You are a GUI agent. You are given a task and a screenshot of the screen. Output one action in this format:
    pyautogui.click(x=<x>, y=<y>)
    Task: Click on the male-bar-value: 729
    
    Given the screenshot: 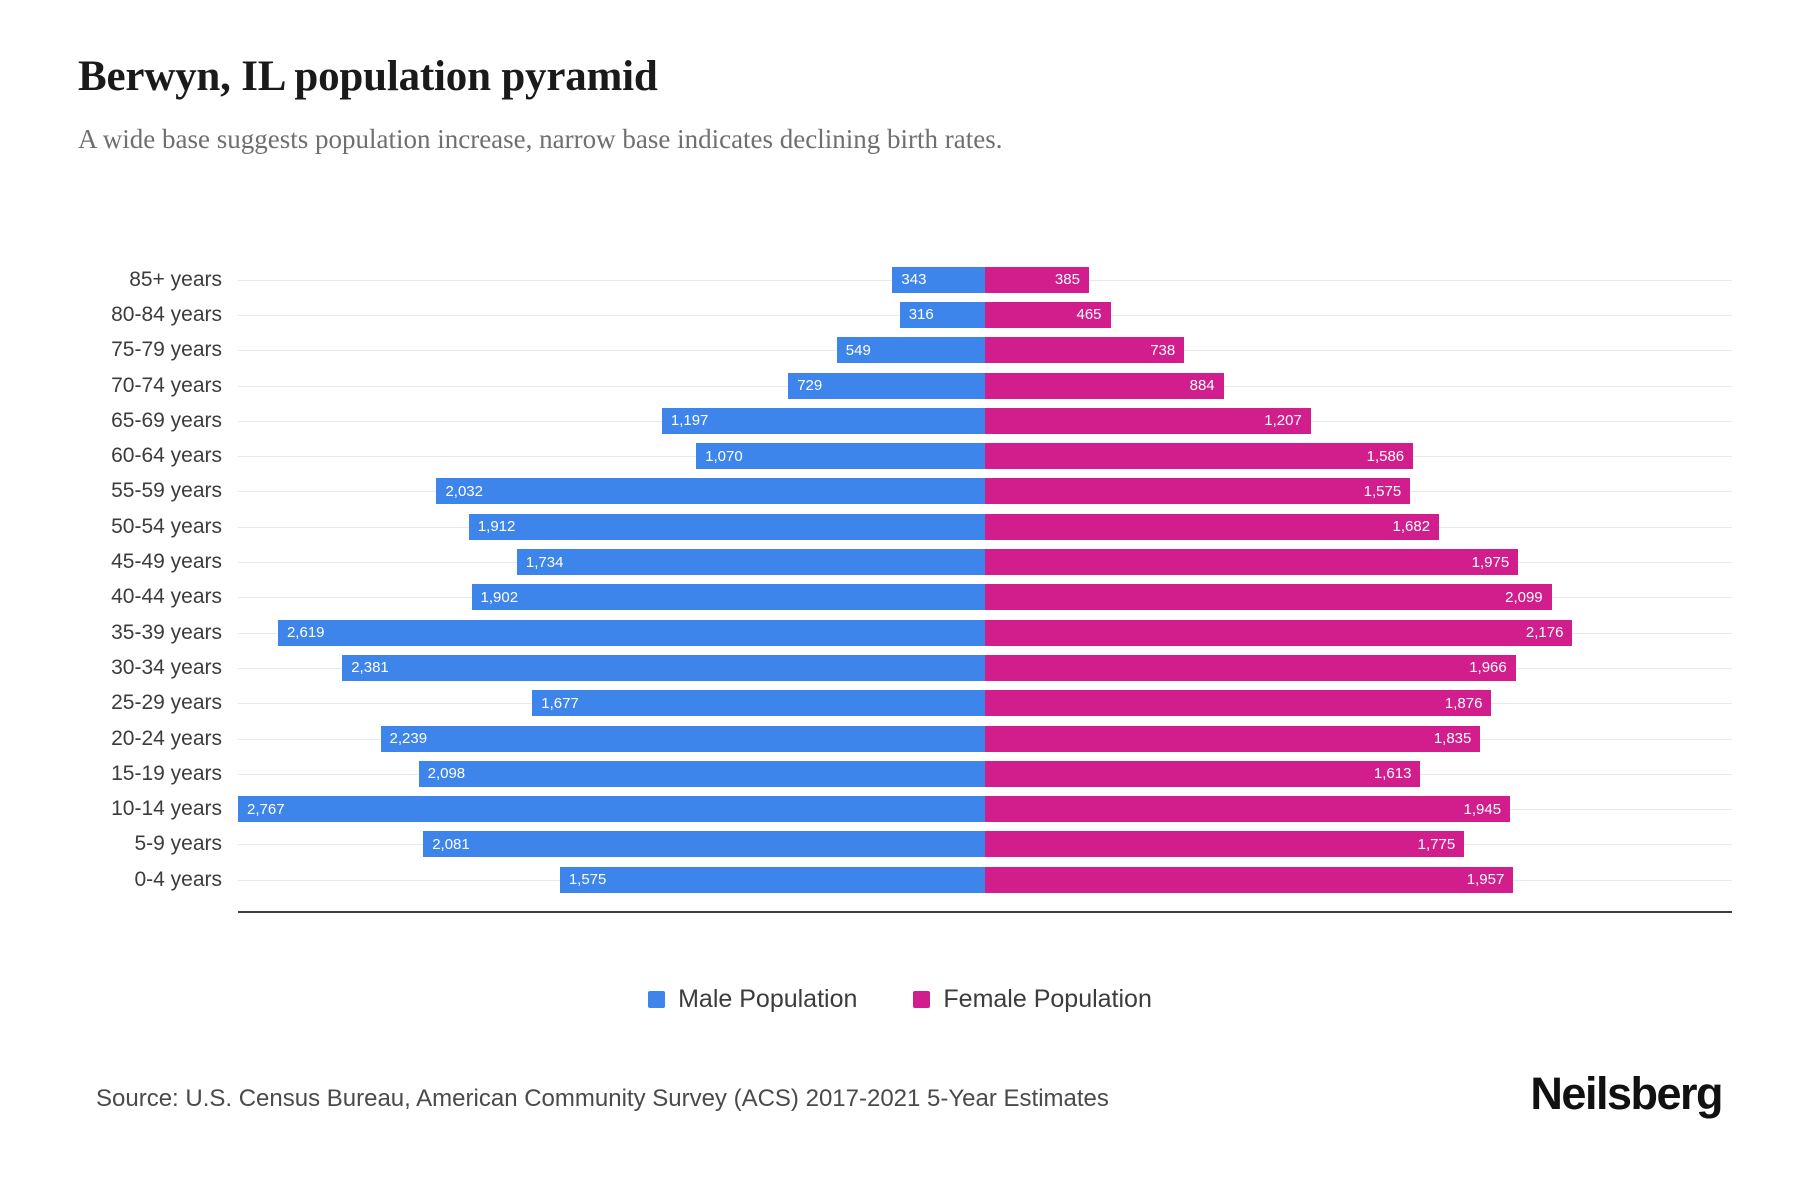 What is the action you would take?
    pyautogui.click(x=810, y=386)
    